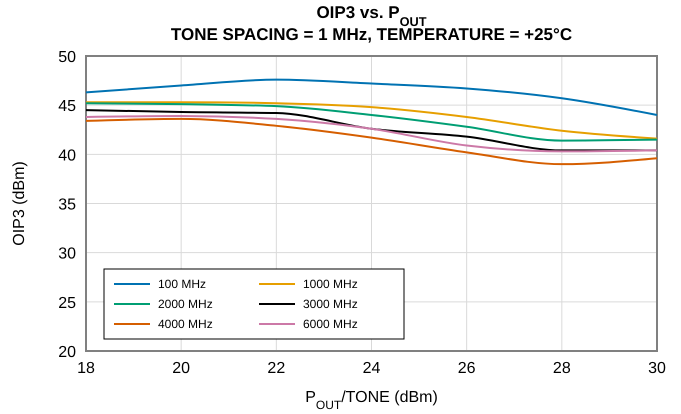 This screenshot has width=681, height=414. Describe the element at coordinates (371, 368) in the screenshot. I see `x-tick-label: 24` at that location.